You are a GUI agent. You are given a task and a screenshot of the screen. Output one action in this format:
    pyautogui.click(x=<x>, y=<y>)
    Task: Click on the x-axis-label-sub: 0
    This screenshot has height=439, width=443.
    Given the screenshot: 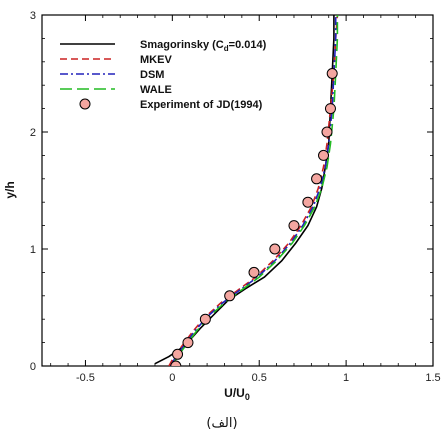 What is the action you would take?
    pyautogui.click(x=247, y=397)
    